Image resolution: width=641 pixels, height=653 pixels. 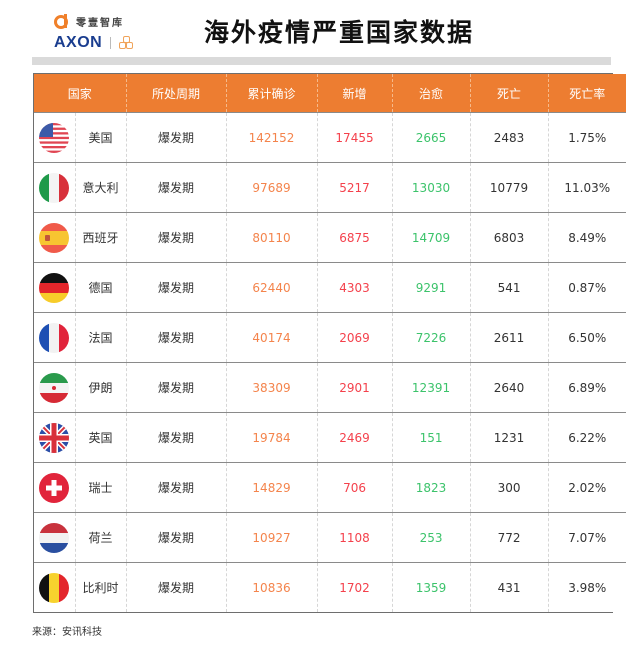 I want to click on title-underline-bar, so click(x=321, y=61).